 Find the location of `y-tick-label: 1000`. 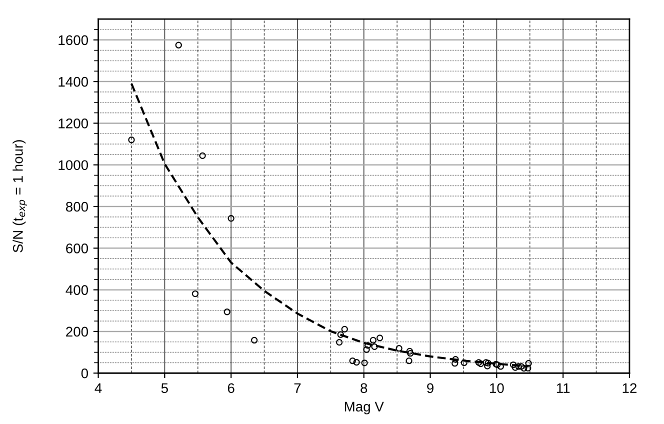

y-tick-label: 1000 is located at coordinates (73, 165).